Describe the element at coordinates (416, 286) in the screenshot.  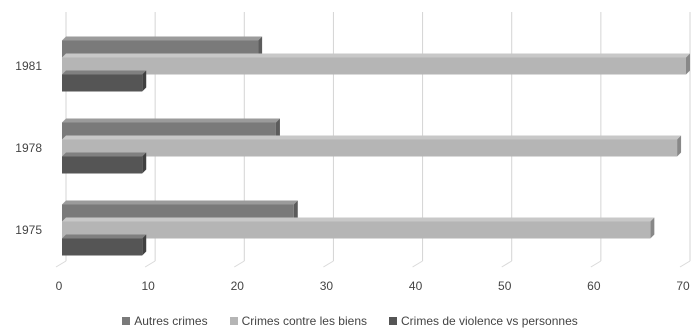
I see `x-tick-label-40: 40` at that location.